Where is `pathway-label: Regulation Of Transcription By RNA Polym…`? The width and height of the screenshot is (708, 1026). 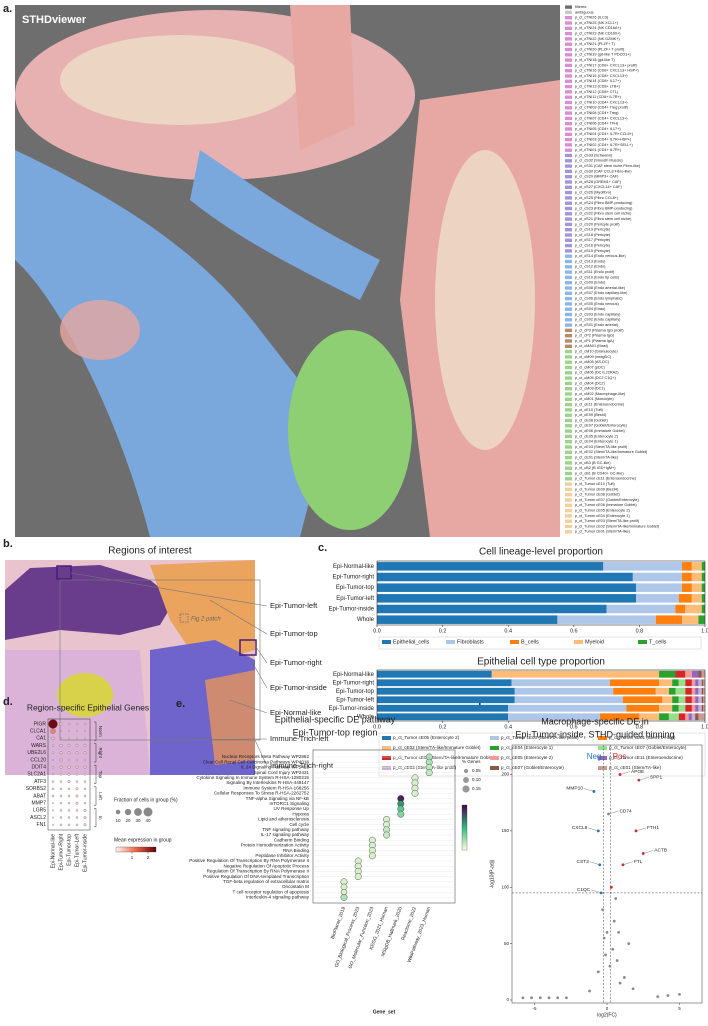 pathway-label: Regulation Of Transcription By RNA Polym… is located at coordinates (258, 871).